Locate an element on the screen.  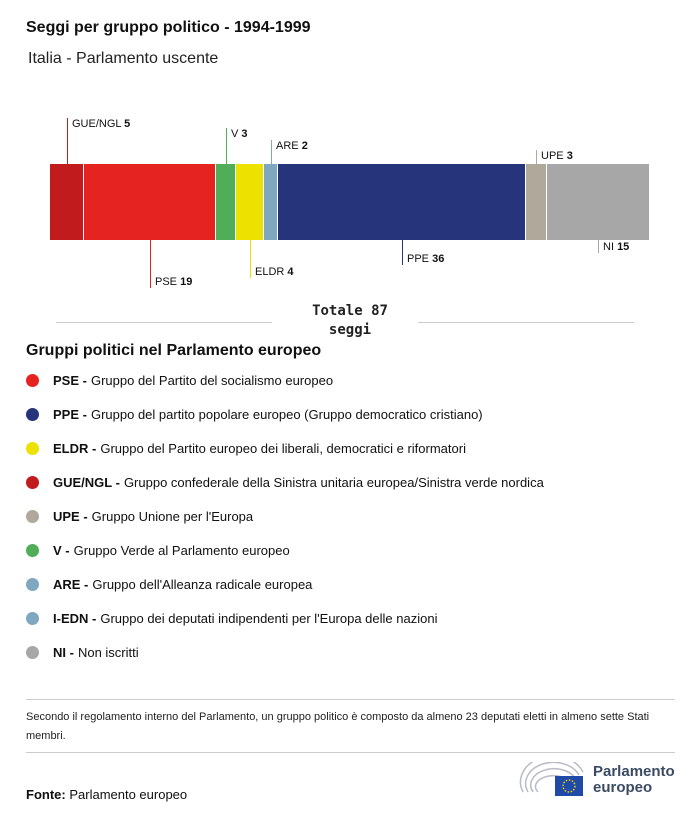
legend-title: Gruppi politici nel Parlamento europeo is located at coordinates (174, 350).